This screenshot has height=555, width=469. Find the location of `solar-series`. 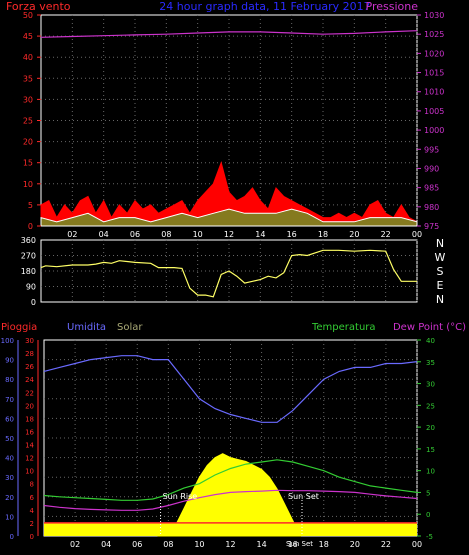

solar-series is located at coordinates (229, 495).